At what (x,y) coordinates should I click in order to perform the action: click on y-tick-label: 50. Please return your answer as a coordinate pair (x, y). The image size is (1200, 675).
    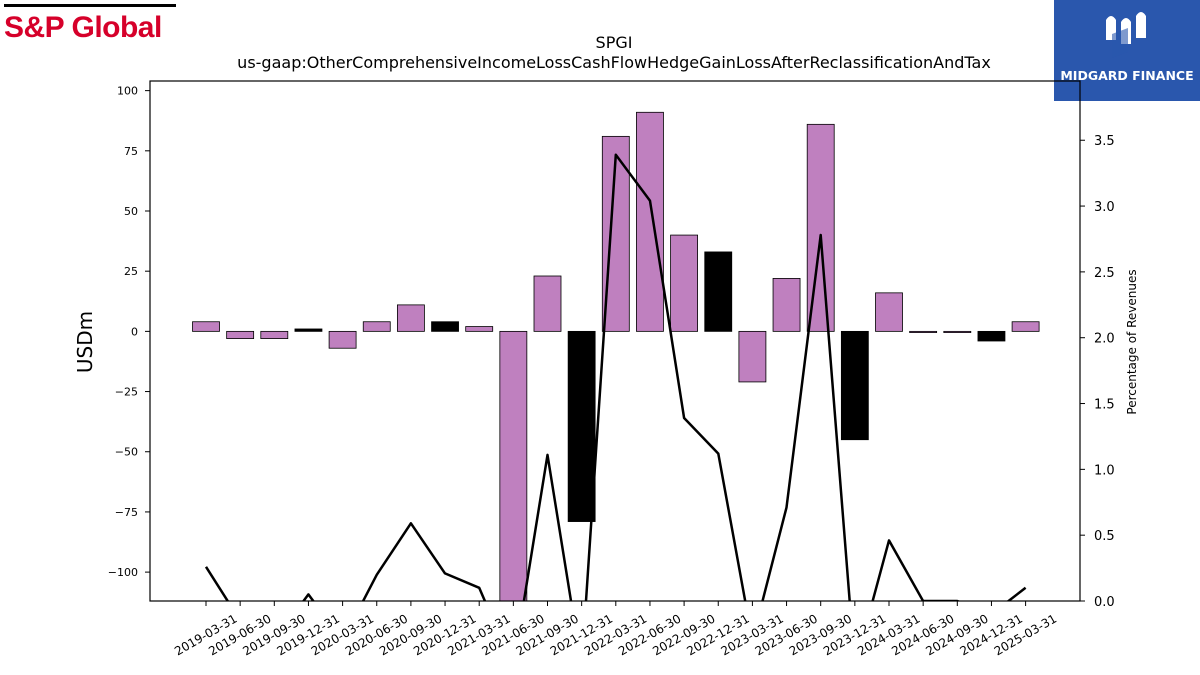
    Looking at the image, I should click on (131, 211).